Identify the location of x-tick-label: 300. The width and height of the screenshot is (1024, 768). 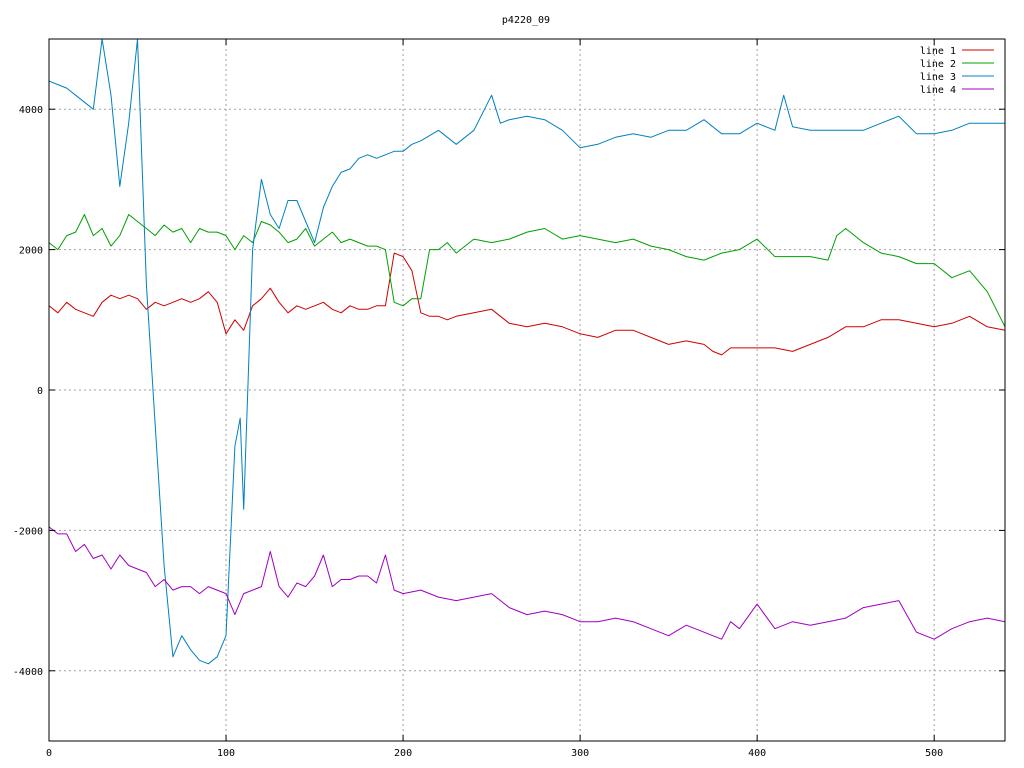
(580, 753).